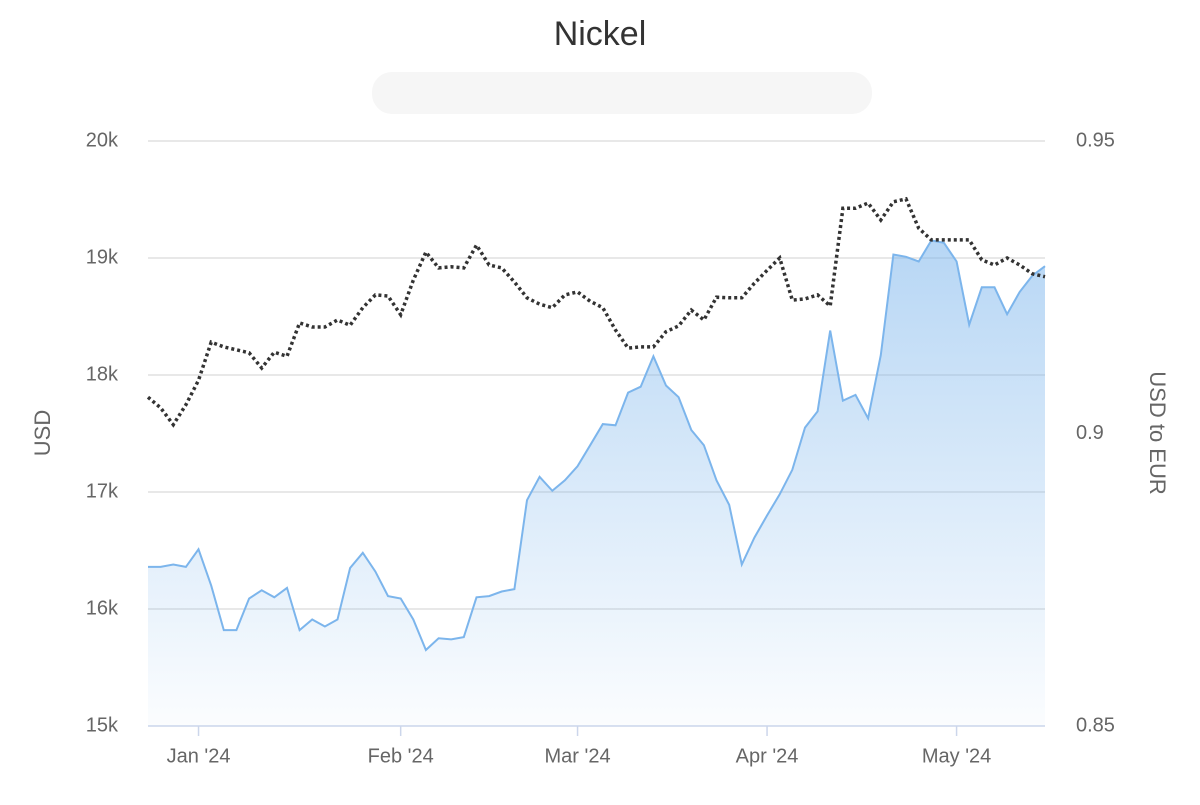  Describe the element at coordinates (600, 34) in the screenshot. I see `chart-title: Nickel` at that location.